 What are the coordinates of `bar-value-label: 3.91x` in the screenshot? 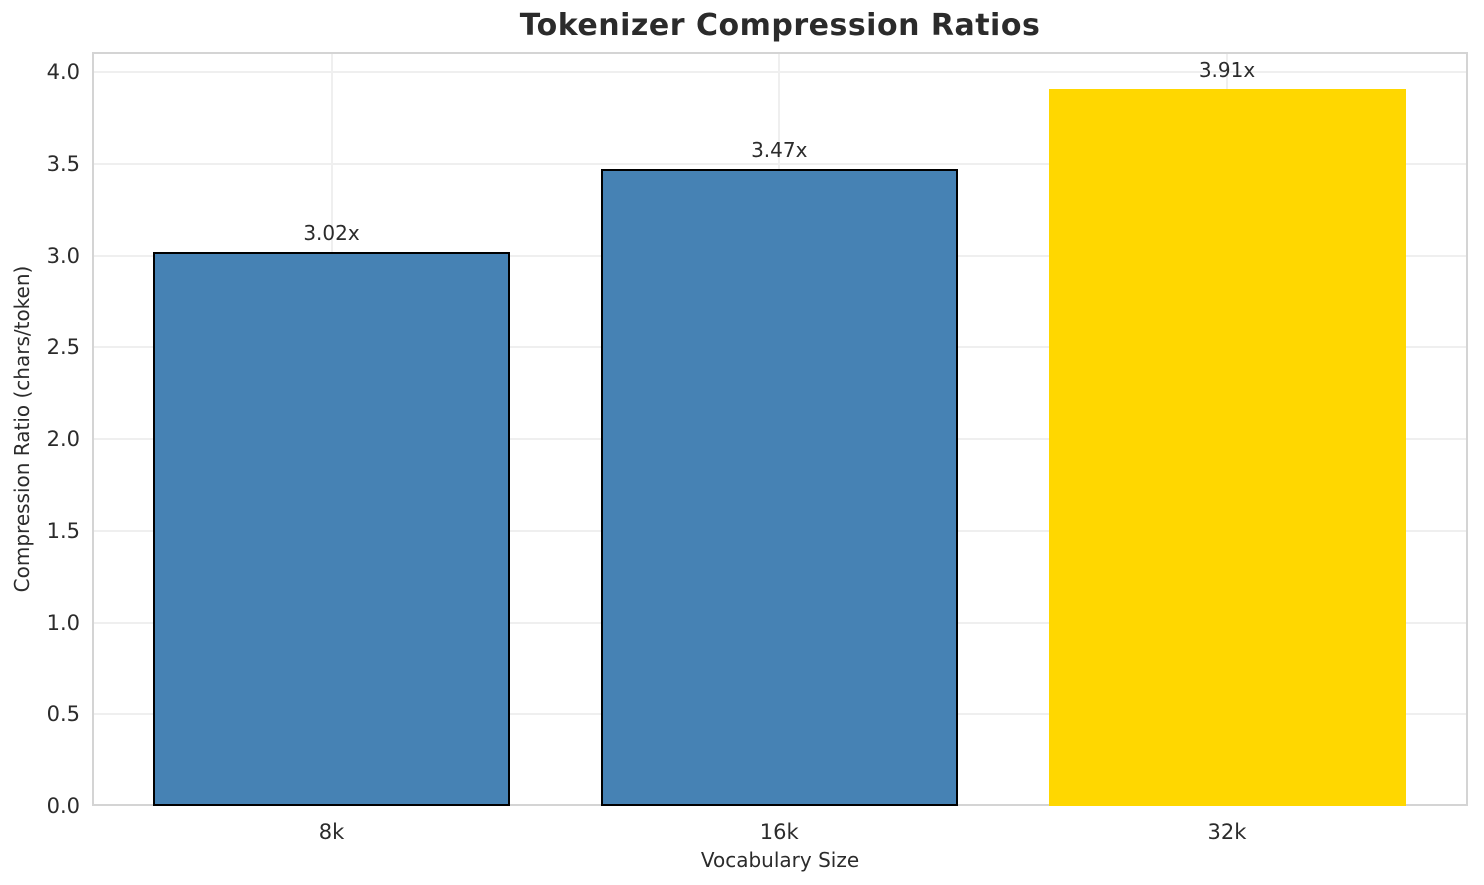 It's located at (1227, 69).